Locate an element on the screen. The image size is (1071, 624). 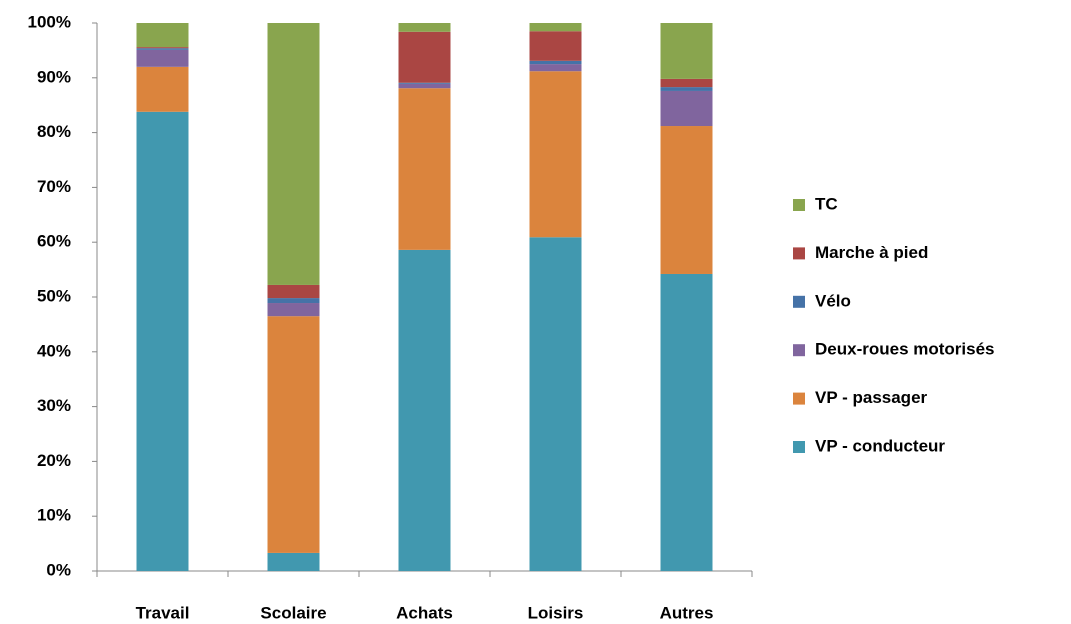
y-tick-label: 80% is located at coordinates (54, 131).